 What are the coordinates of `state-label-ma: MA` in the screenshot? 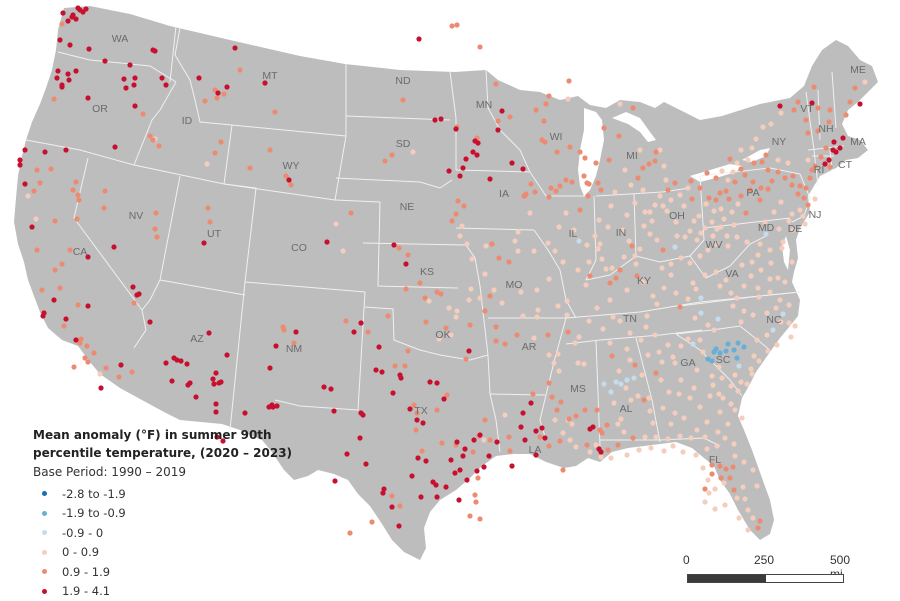 It's located at (858, 142).